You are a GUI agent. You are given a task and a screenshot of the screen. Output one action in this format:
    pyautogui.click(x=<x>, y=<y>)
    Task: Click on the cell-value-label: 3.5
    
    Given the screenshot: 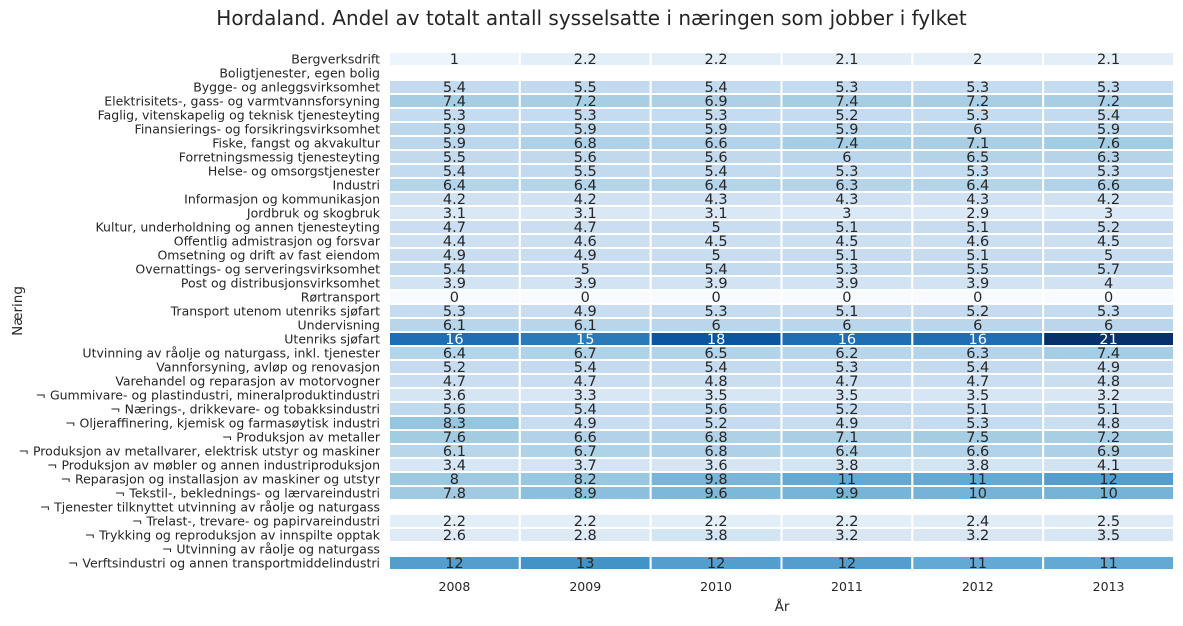 What is the action you would take?
    pyautogui.click(x=716, y=396)
    